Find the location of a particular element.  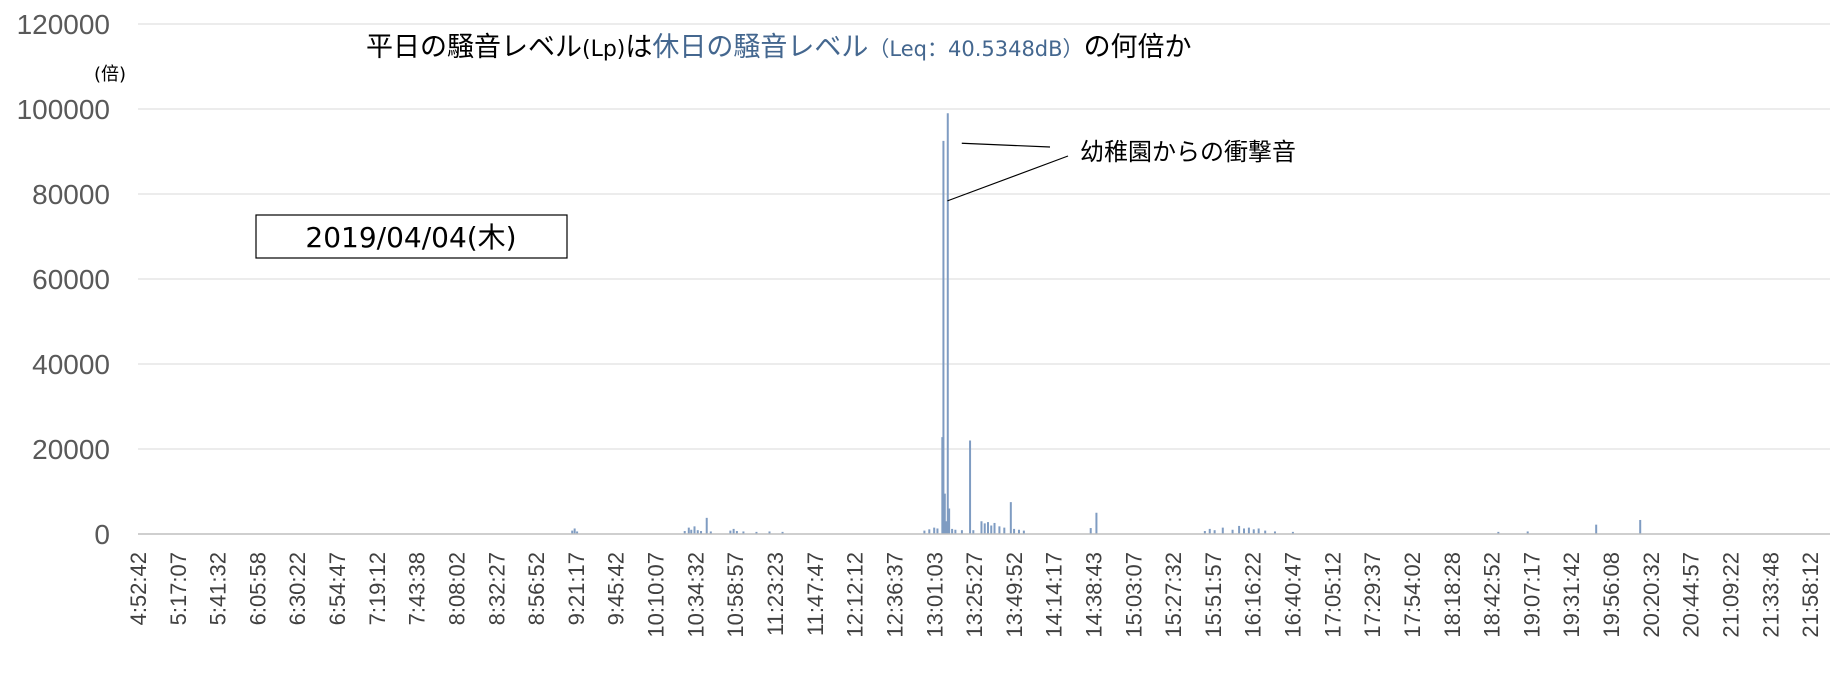

x-tick-label: 8:56:52 is located at coordinates (536, 588).